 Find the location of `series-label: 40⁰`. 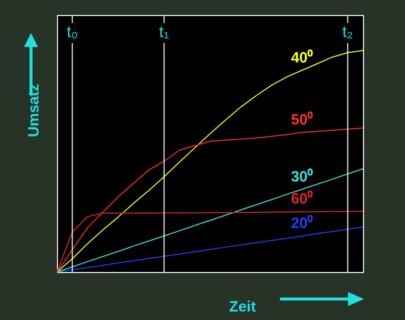

series-label: 40⁰ is located at coordinates (302, 57).